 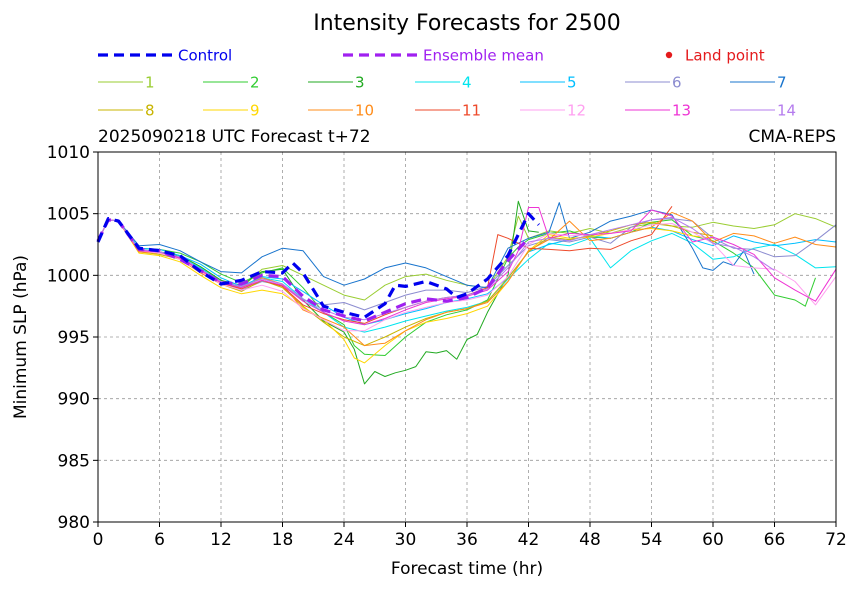 I want to click on x-axis-label: Forecast time (hr), so click(x=467, y=569).